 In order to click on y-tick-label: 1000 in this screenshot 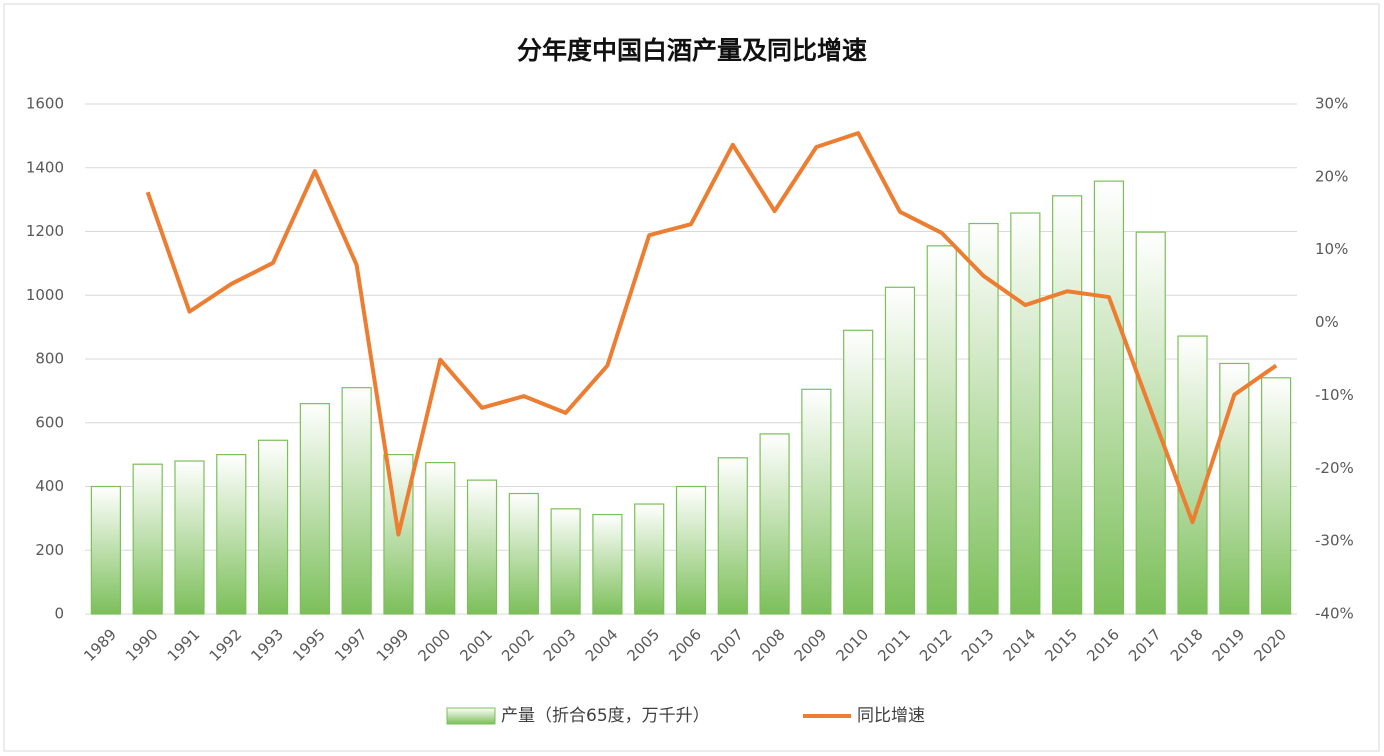, I will do `click(45, 295)`.